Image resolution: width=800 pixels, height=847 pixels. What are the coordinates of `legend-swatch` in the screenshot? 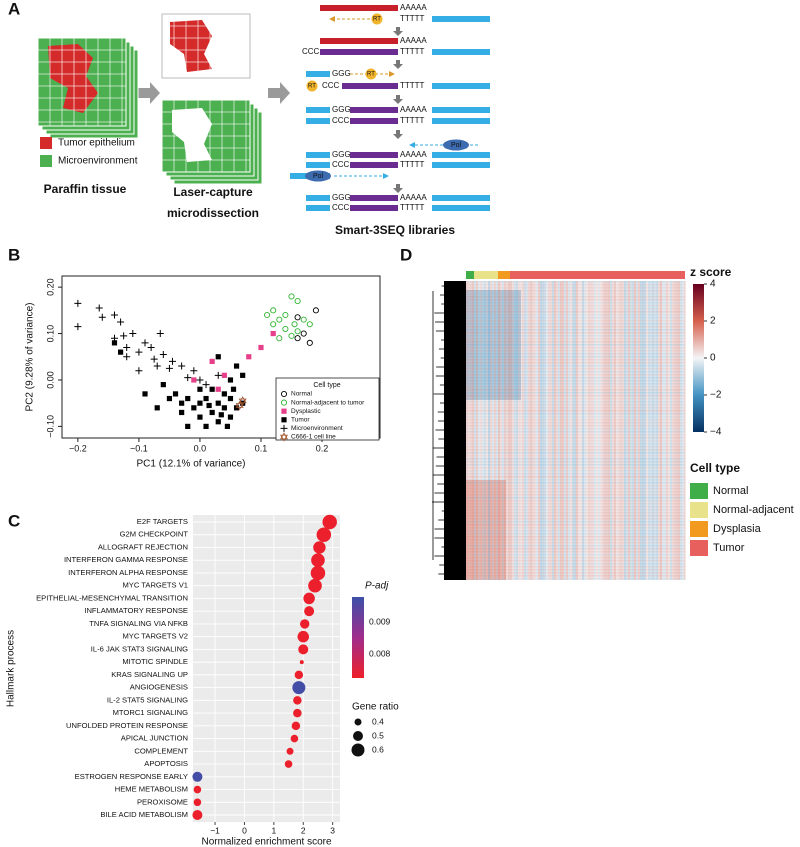 It's located at (699, 548).